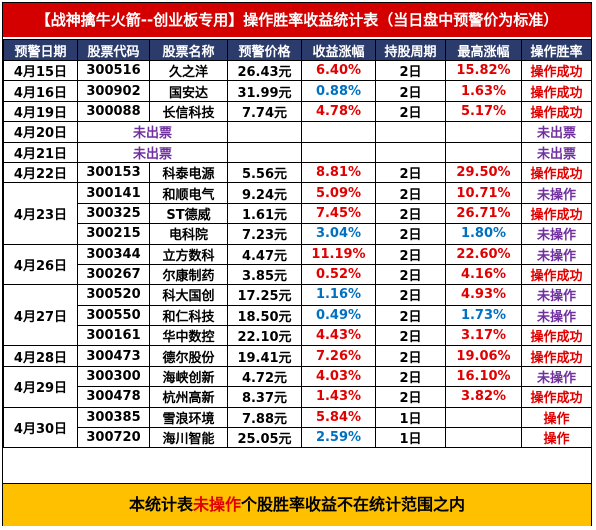 The height and width of the screenshot is (530, 596). What do you see at coordinates (113, 254) in the screenshot?
I see `code-cell: 300344` at bounding box center [113, 254].